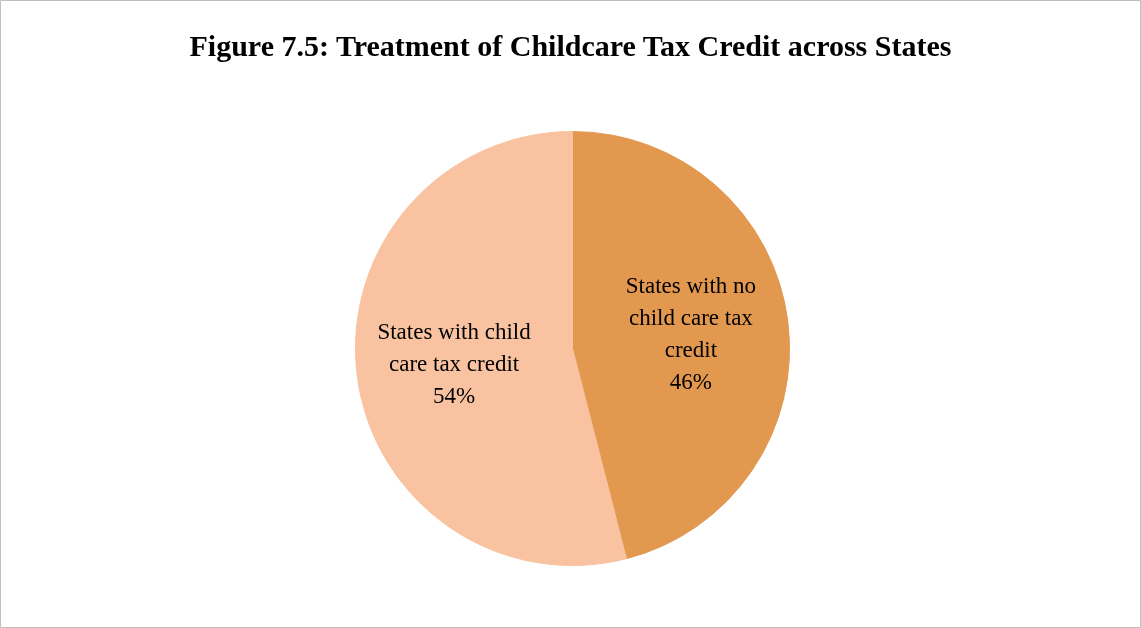 The width and height of the screenshot is (1141, 628). What do you see at coordinates (454, 395) in the screenshot?
I see `data-label: 54%` at bounding box center [454, 395].